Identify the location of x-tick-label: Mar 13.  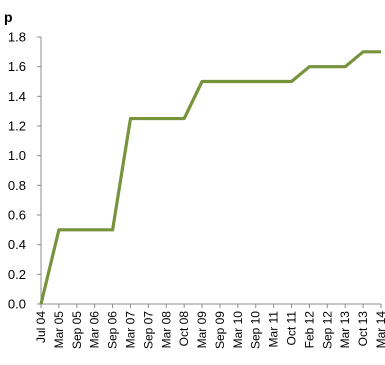
(345, 330).